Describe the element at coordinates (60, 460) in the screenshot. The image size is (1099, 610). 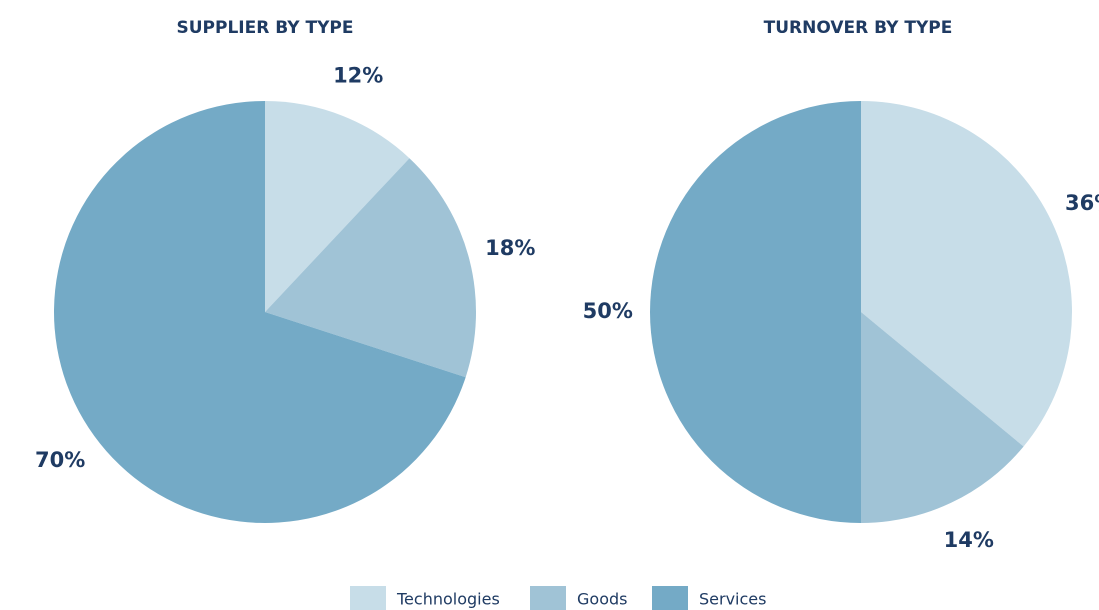
I see `value-label: 70%` at that location.